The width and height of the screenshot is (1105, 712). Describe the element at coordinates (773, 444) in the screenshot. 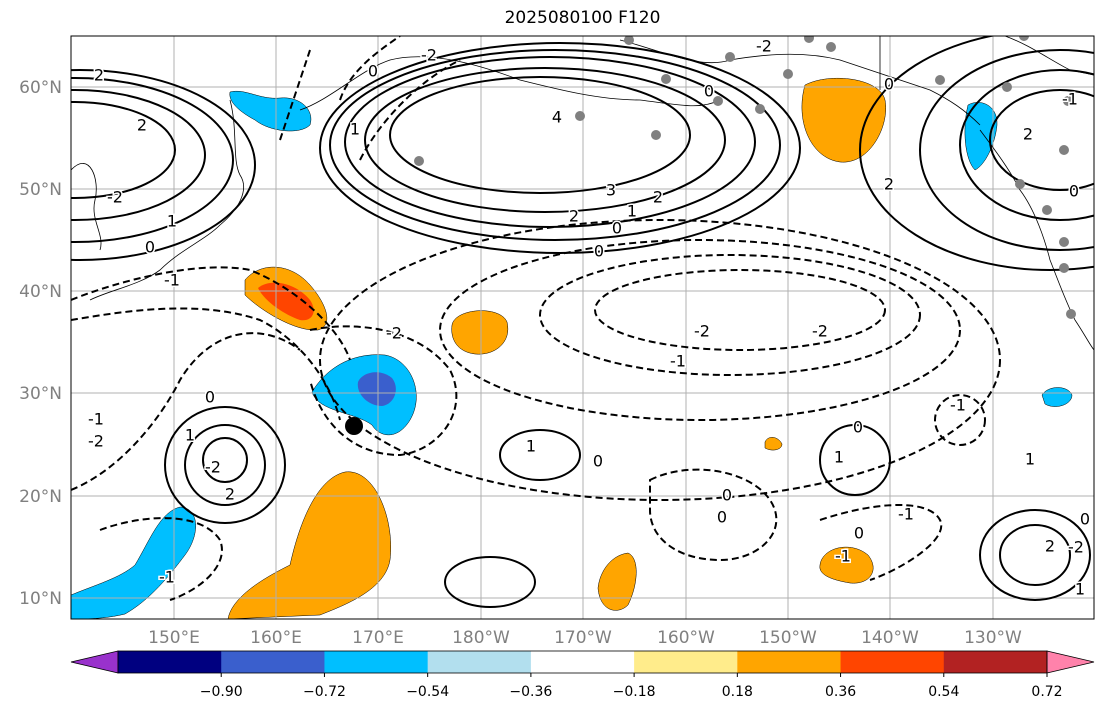

I see `shade-orange-small-25n-150w` at that location.